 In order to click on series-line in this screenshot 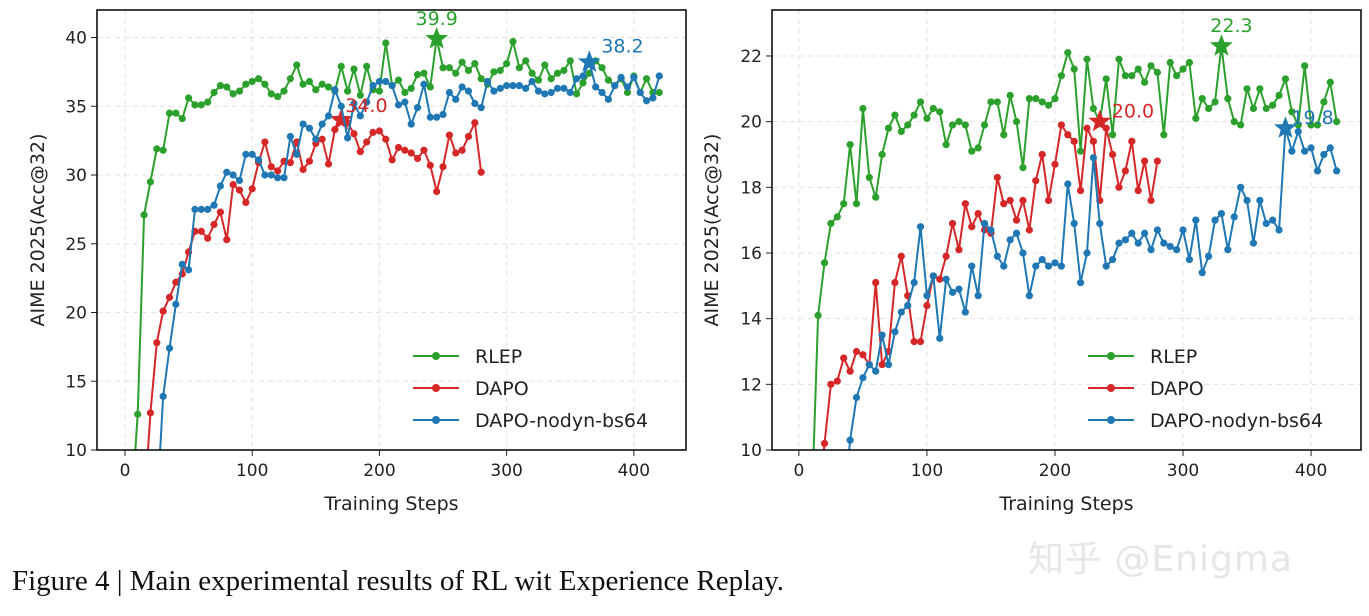, I will do `click(990, 286)`.